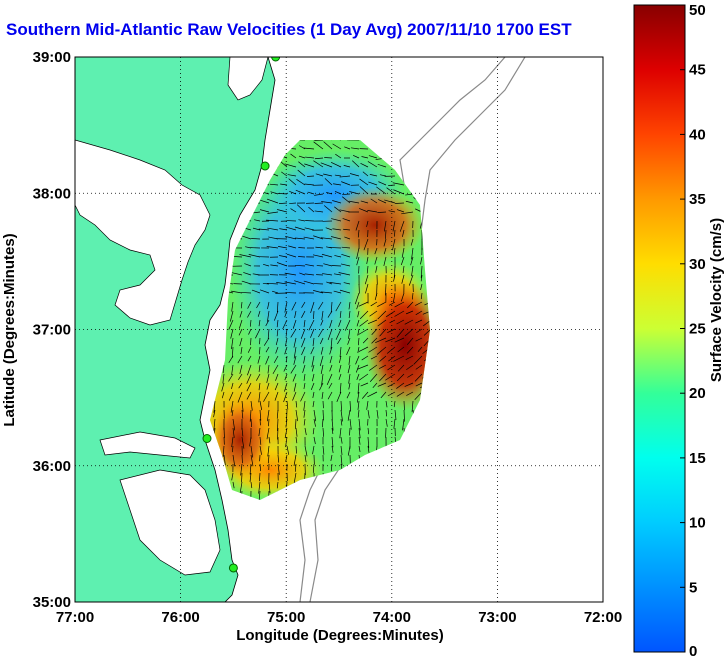 This screenshot has width=724, height=659. What do you see at coordinates (52, 602) in the screenshot?
I see `y-tick-label: 35:00` at bounding box center [52, 602].